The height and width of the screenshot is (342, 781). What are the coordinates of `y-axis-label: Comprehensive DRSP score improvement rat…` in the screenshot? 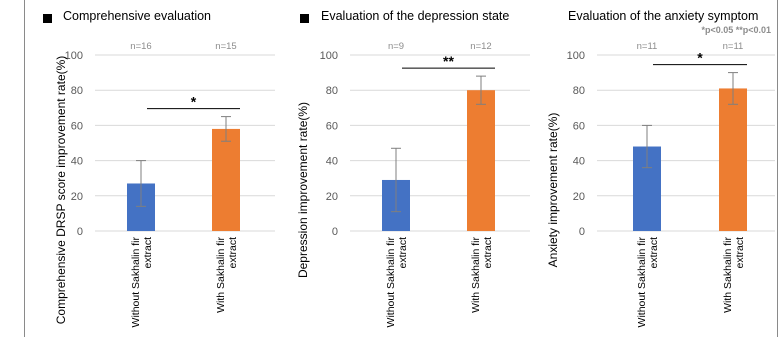 It's located at (61, 190).